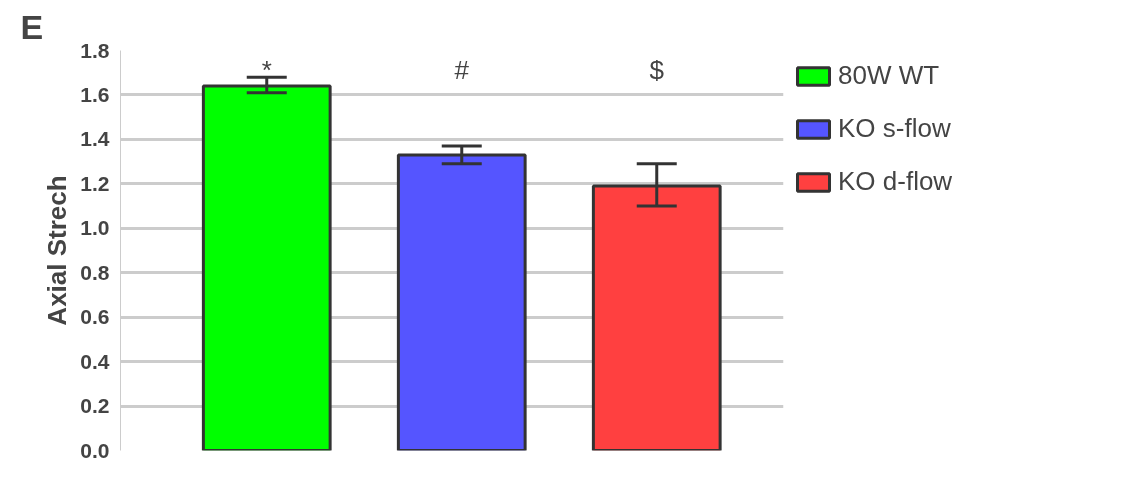  What do you see at coordinates (657, 69) in the screenshot?
I see `annotation: $` at bounding box center [657, 69].